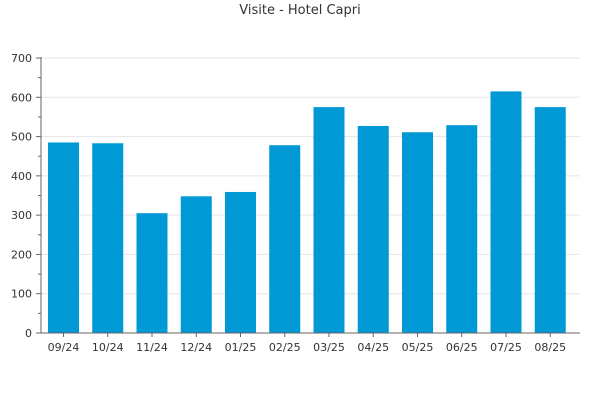  I want to click on y-tick-label: 700, so click(21, 58).